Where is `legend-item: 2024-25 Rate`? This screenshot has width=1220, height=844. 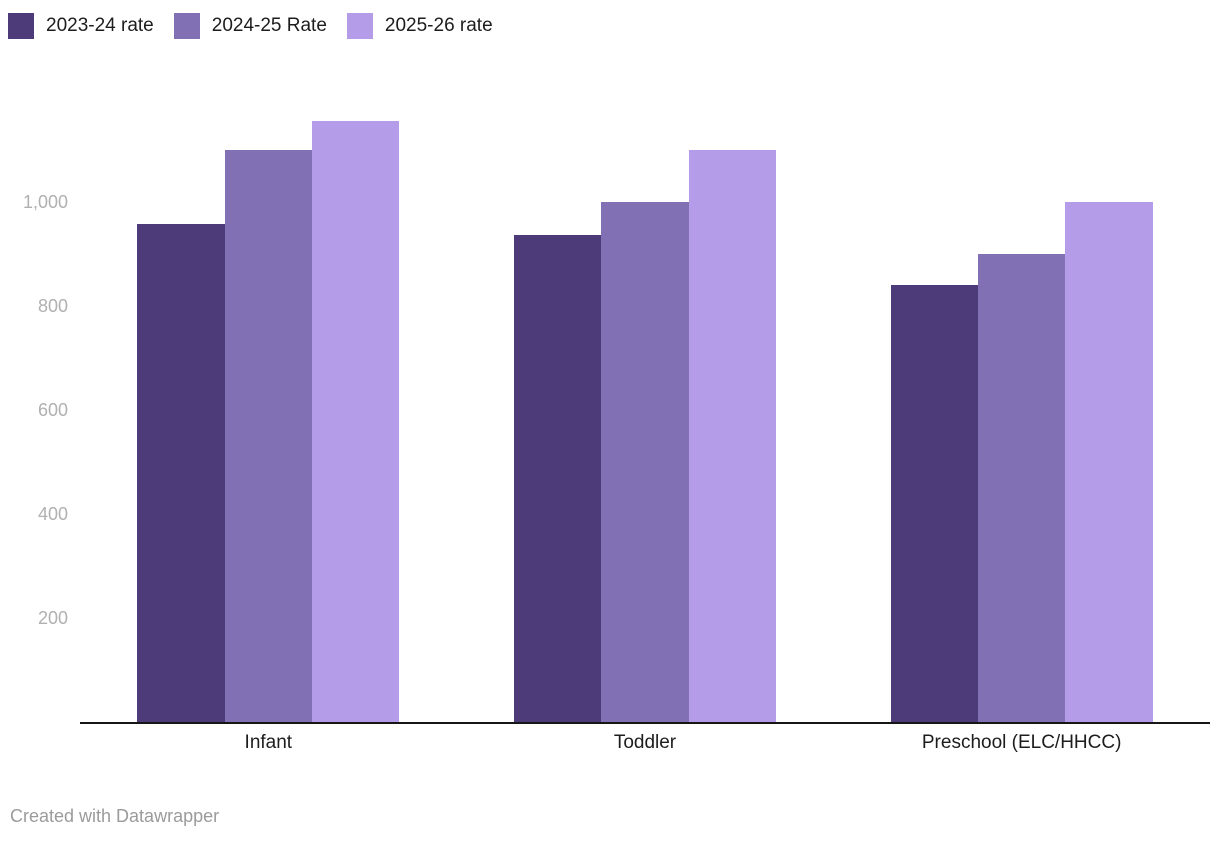 legend-item: 2024-25 Rate is located at coordinates (250, 26).